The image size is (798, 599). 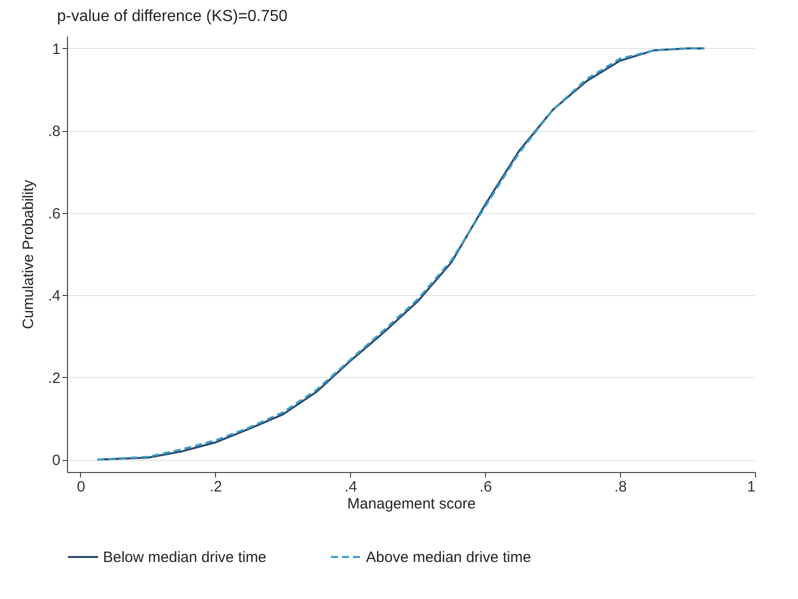 I want to click on chart-title: p-value of difference (KS)=0.750, so click(x=172, y=16).